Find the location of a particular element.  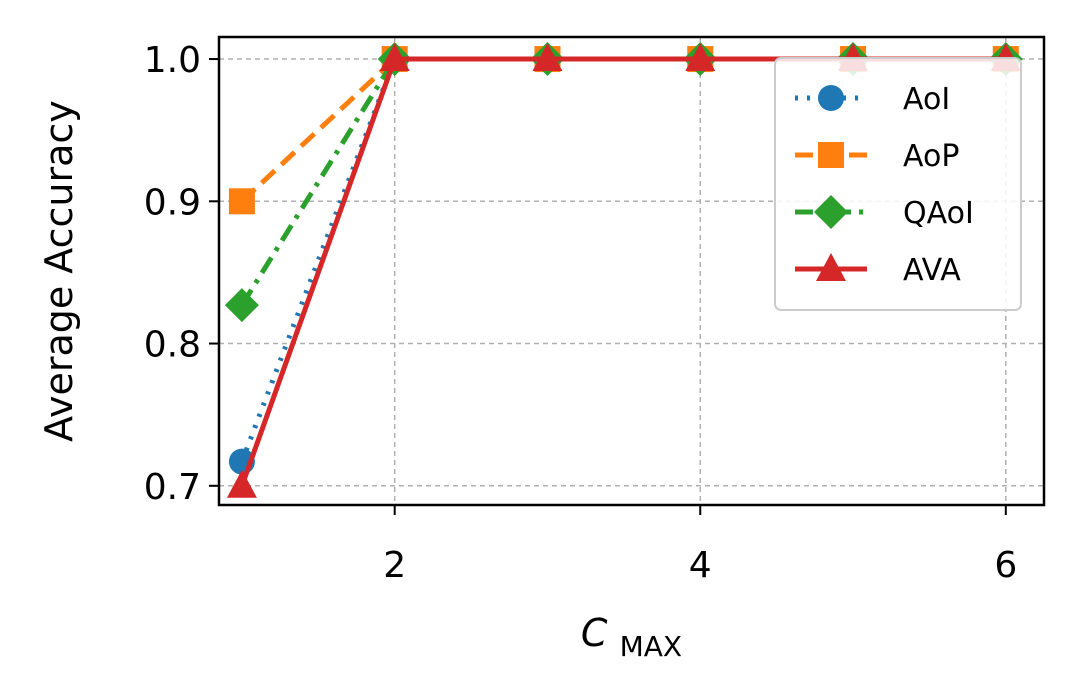

data-point-aop is located at coordinates (241, 201).